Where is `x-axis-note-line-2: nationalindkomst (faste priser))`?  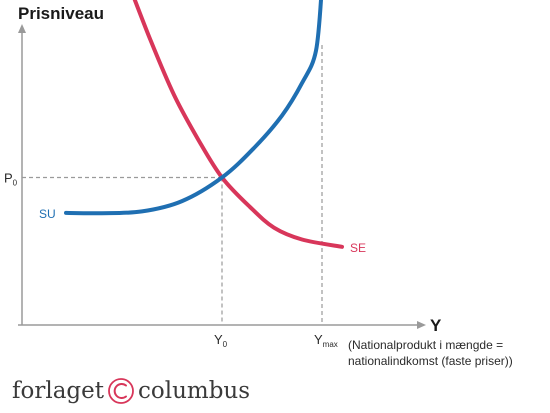 x-axis-note-line-2: nationalindkomst (faste priser)) is located at coordinates (430, 361).